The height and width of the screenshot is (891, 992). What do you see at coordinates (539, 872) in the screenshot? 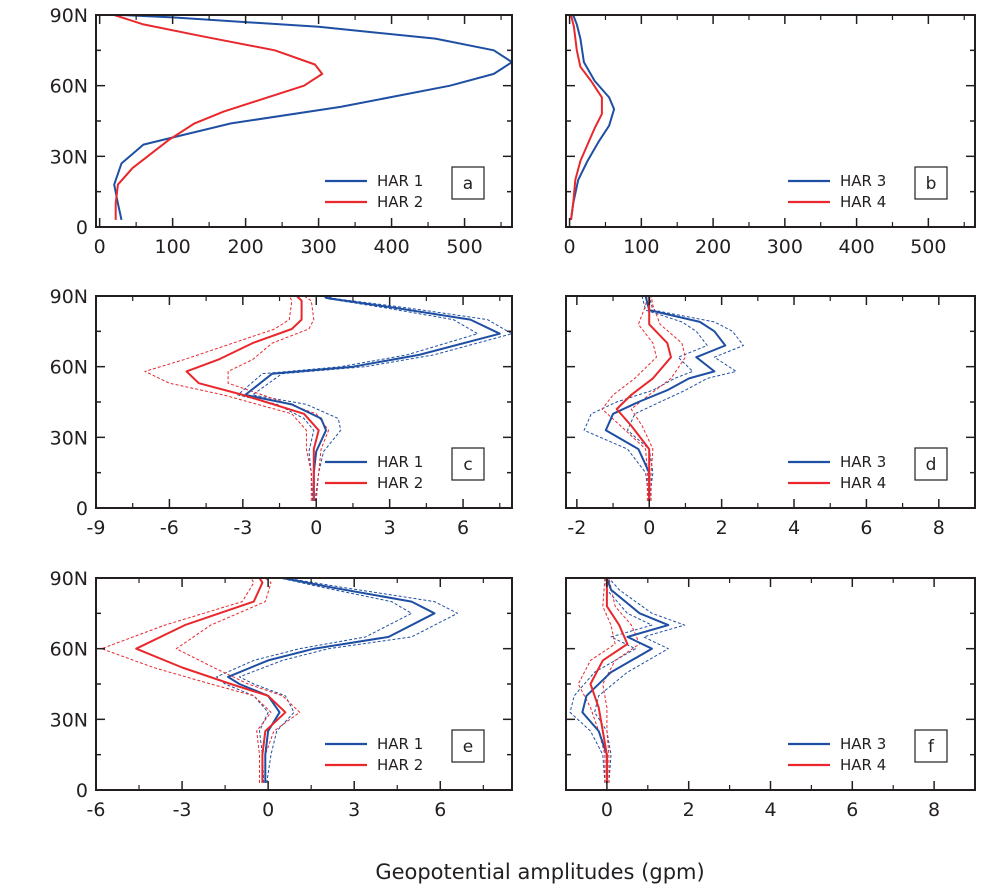
I see `x-axis-label: Geopotential amplitudes (gpm)` at bounding box center [539, 872].